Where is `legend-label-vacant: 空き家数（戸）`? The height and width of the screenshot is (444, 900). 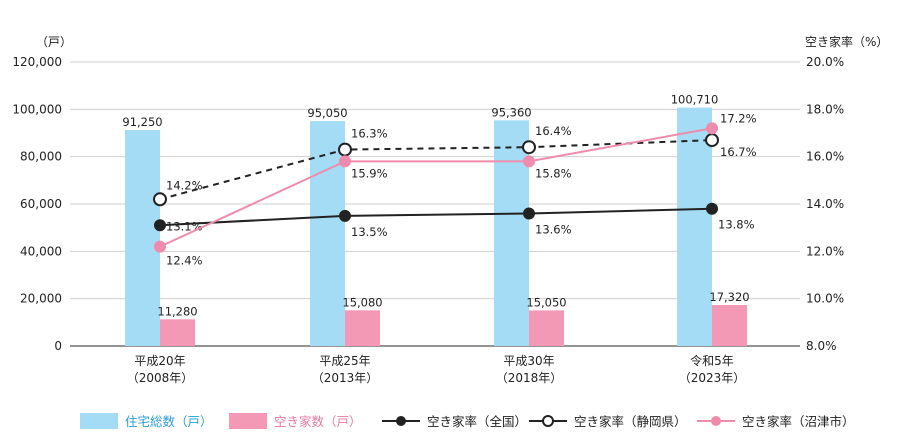 legend-label-vacant: 空き家数（戸） is located at coordinates (318, 421).